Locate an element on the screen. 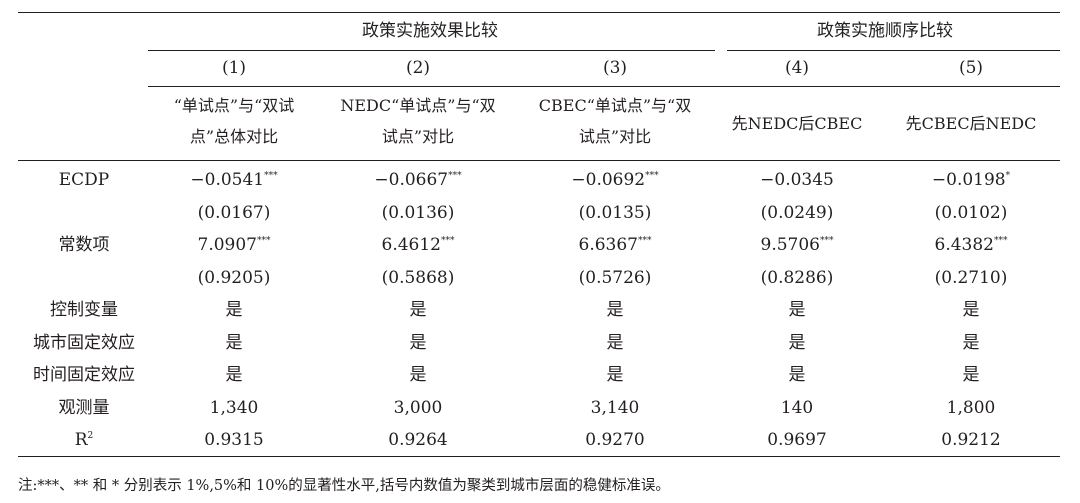 This screenshot has height=503, width=1080. table-cell: 6.6367*** is located at coordinates (615, 245).